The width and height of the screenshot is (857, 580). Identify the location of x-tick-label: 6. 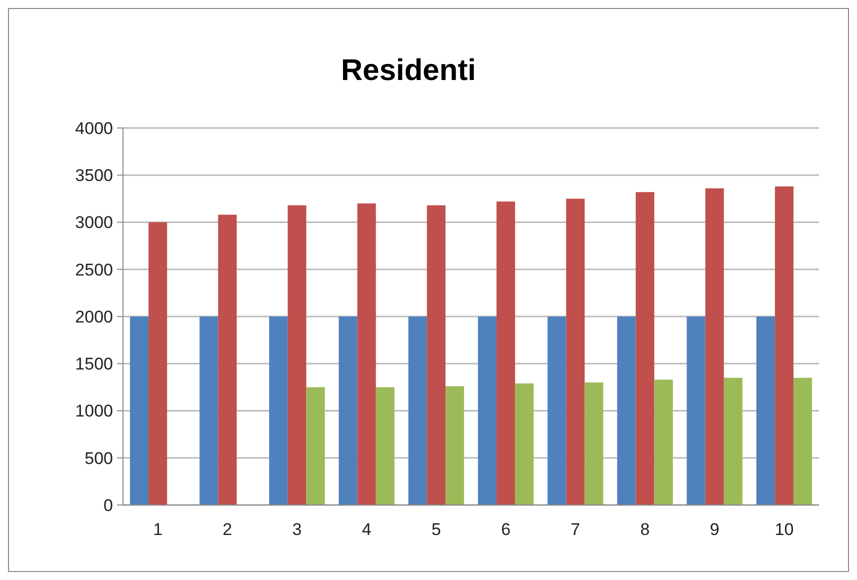
(506, 529).